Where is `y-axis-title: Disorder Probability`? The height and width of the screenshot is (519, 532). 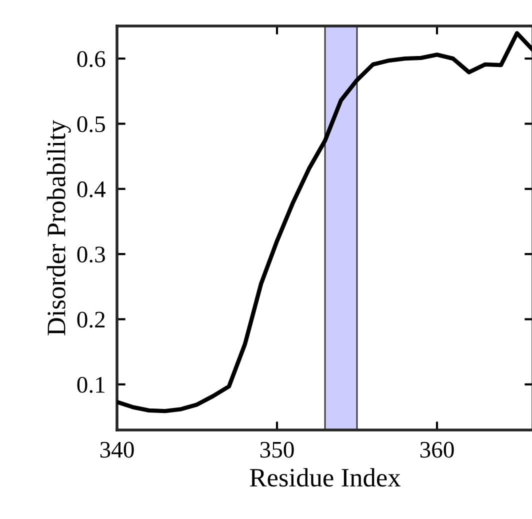 y-axis-title: Disorder Probability is located at coordinates (58, 228).